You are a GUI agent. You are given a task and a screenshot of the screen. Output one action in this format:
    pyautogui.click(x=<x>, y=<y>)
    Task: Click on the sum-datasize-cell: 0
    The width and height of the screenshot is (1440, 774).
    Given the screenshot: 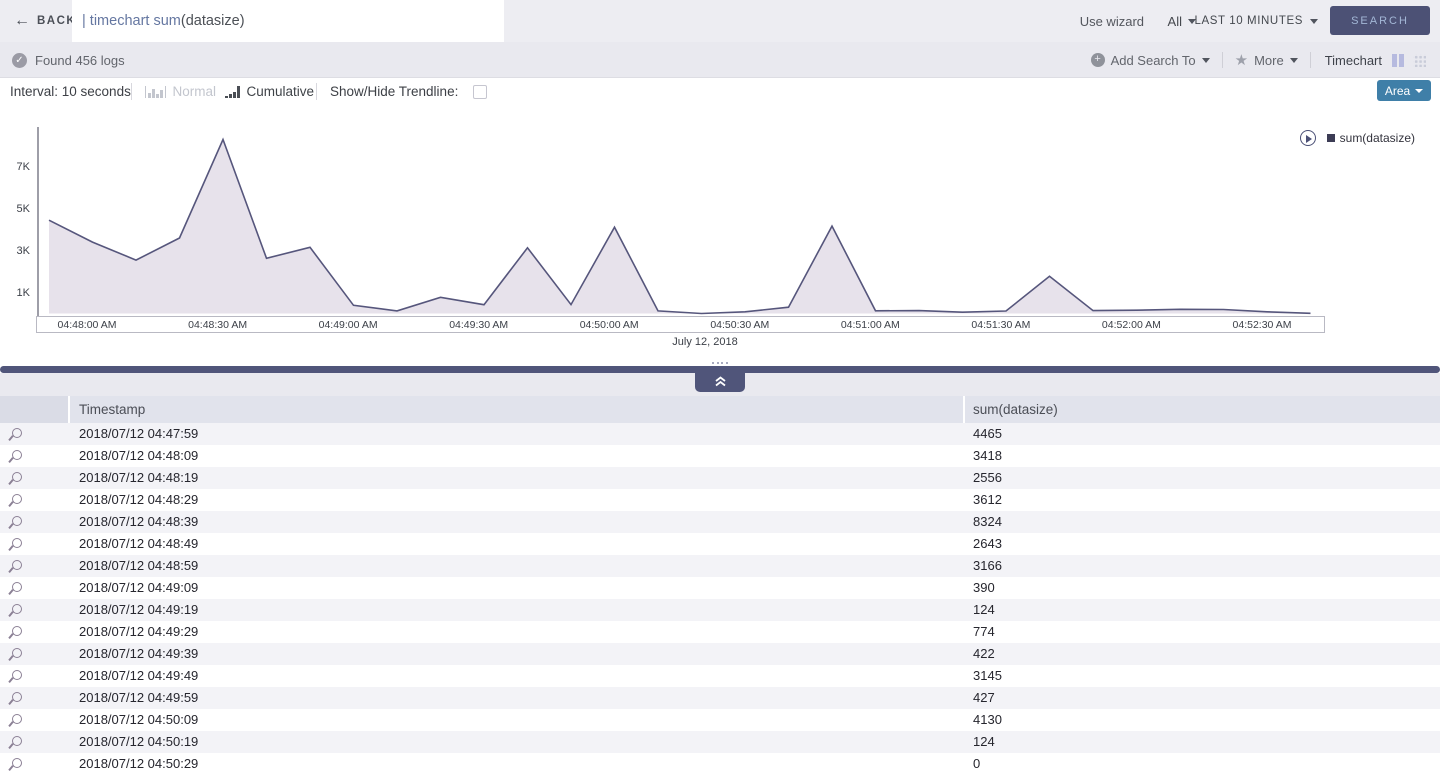 What is the action you would take?
    pyautogui.click(x=977, y=763)
    